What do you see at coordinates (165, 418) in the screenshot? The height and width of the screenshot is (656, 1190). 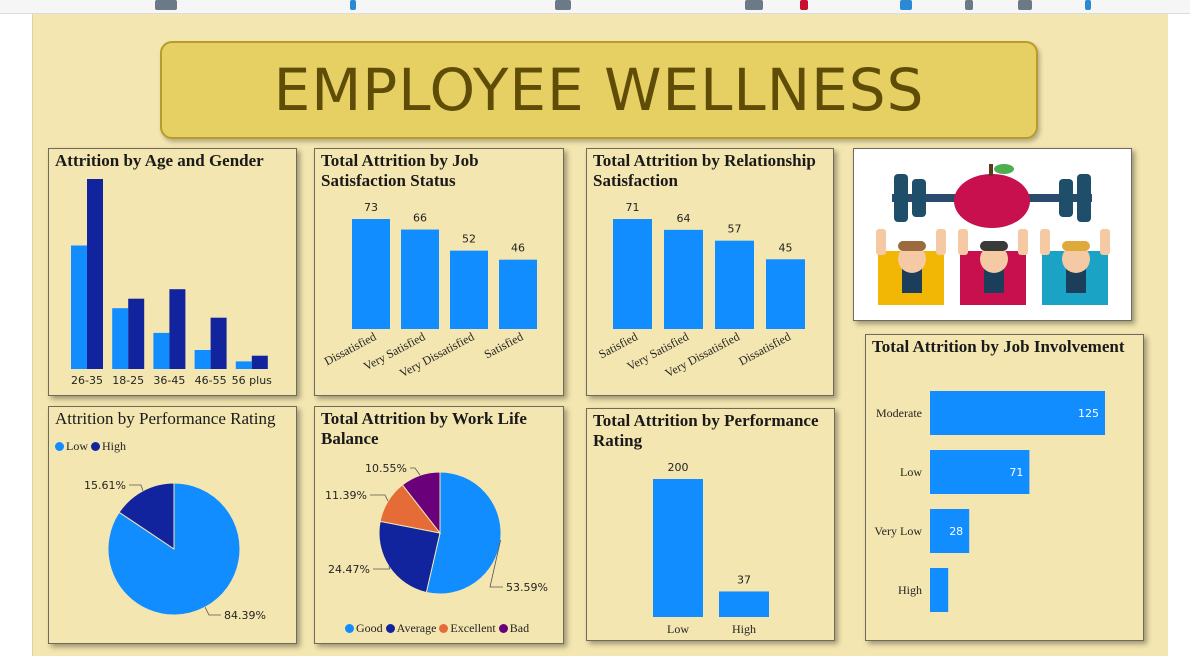 I see `chart-title: Attrition by Performance Rating` at bounding box center [165, 418].